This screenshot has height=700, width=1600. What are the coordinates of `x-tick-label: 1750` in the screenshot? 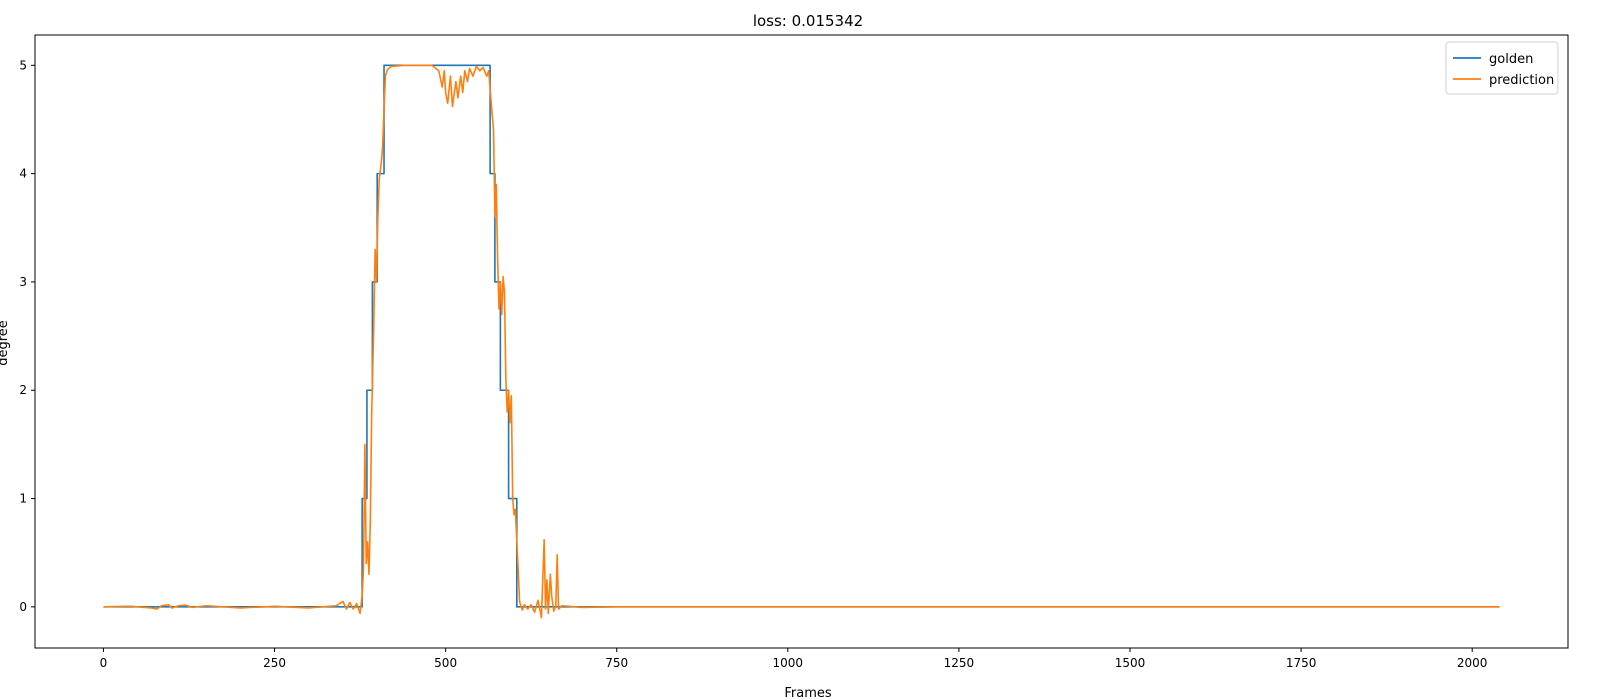 It's located at (1301, 663).